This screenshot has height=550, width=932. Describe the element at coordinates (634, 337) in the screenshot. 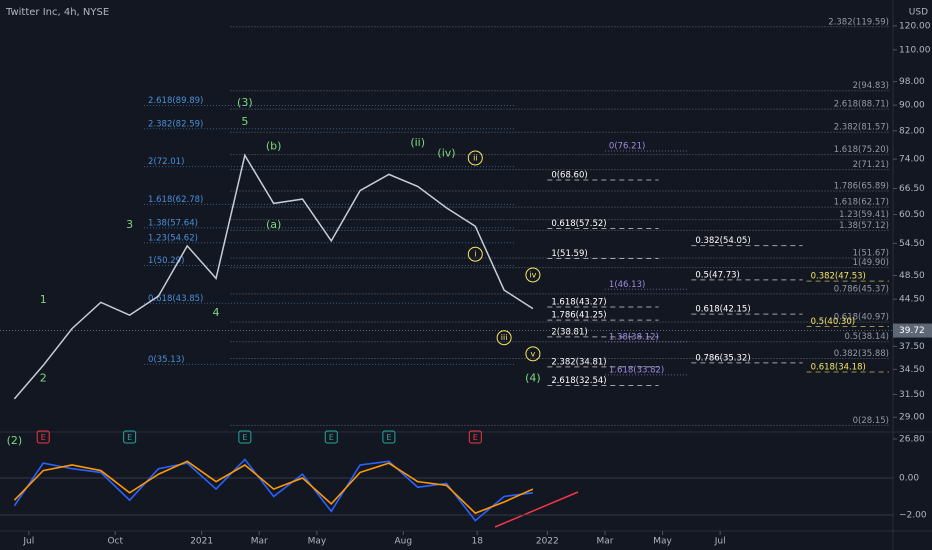

I see `fib-label: 1.38(38.12)` at that location.